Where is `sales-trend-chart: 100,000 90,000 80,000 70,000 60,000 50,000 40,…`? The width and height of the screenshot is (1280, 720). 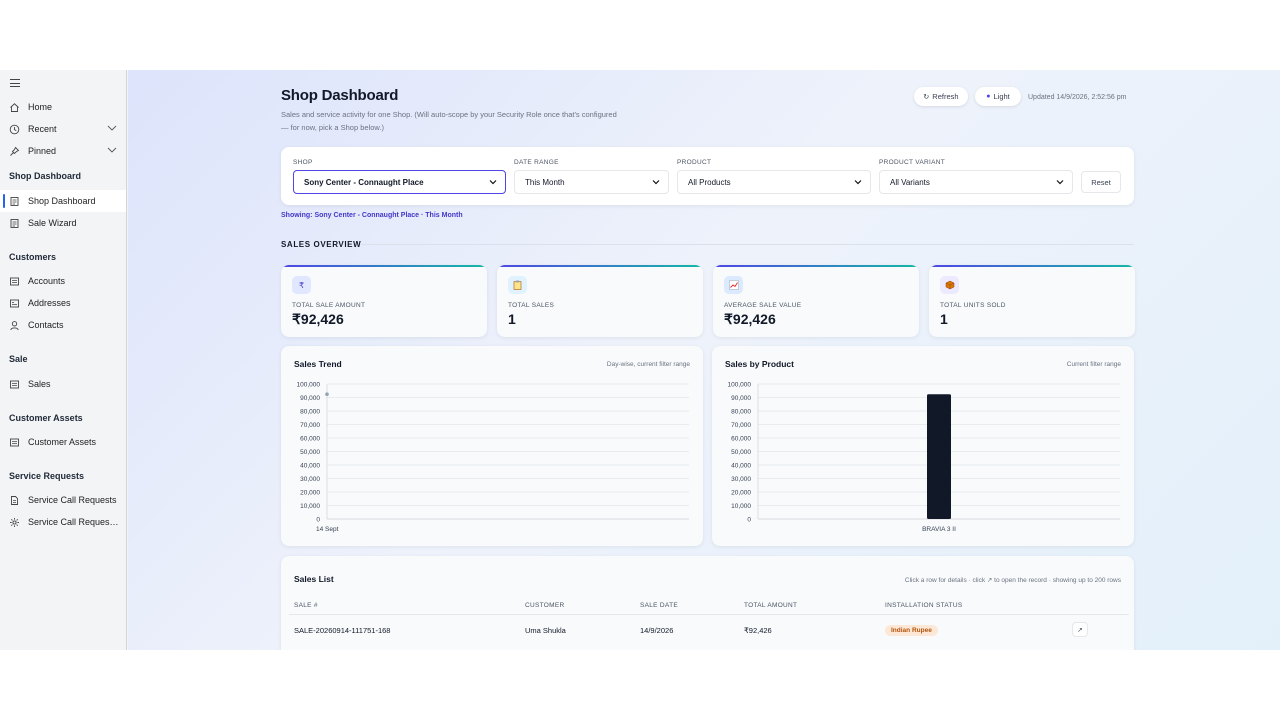
sales-trend-chart: 100,000 90,000 80,000 70,000 60,000 50,000 40,… is located at coordinates (493, 457).